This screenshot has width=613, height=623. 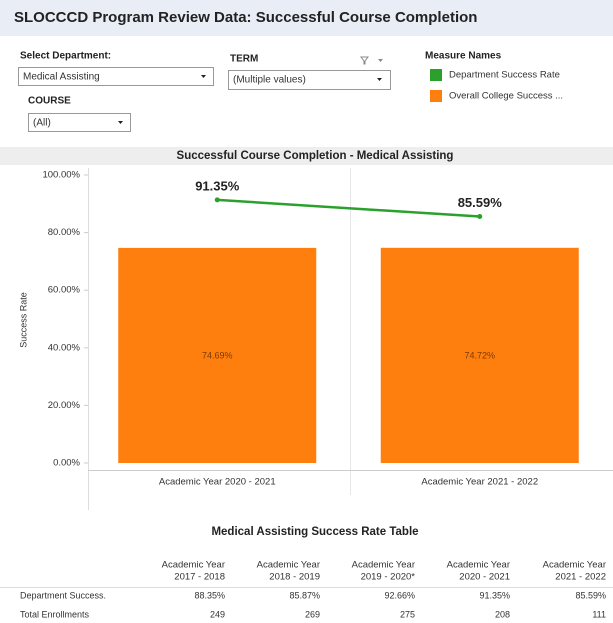 What do you see at coordinates (348, 208) in the screenshot?
I see `line` at bounding box center [348, 208].